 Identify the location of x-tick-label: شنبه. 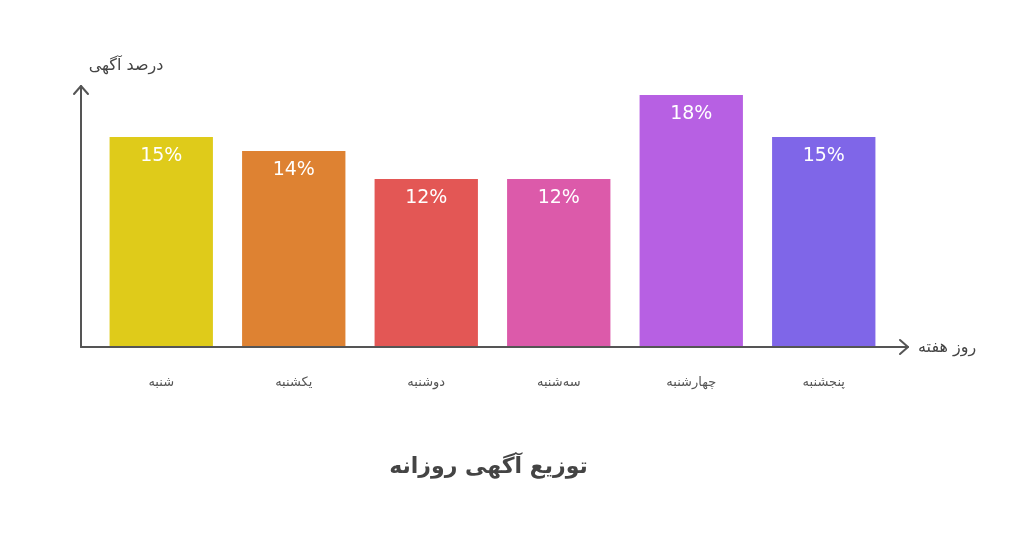
(161, 382).